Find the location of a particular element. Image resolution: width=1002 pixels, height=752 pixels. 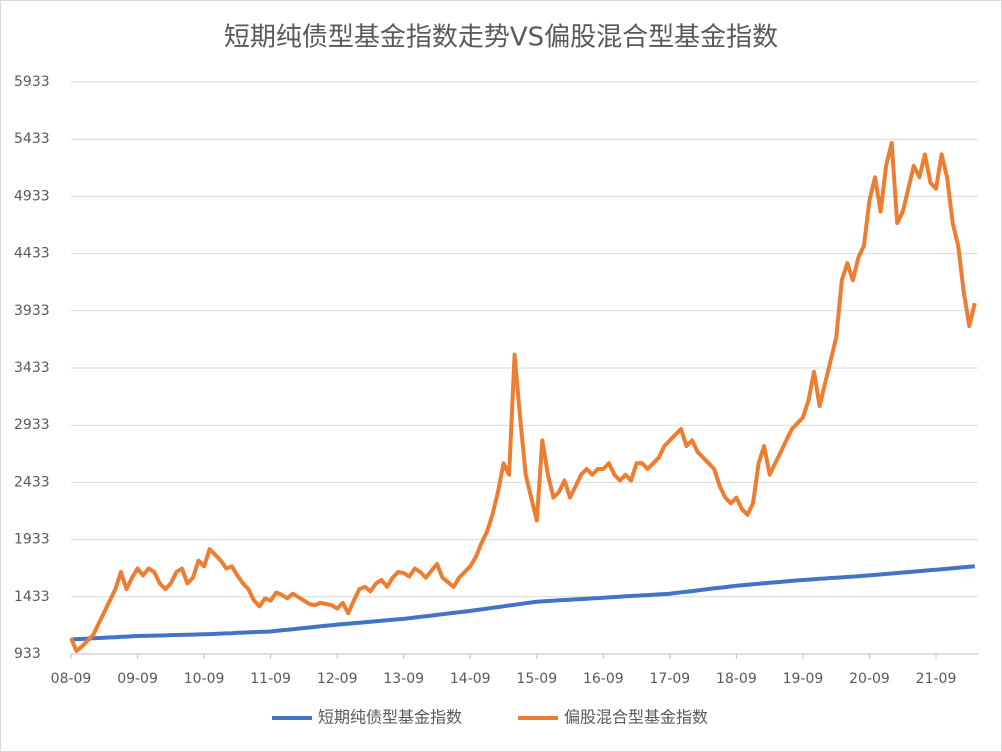

y-tick-label: 3933 is located at coordinates (32, 311).